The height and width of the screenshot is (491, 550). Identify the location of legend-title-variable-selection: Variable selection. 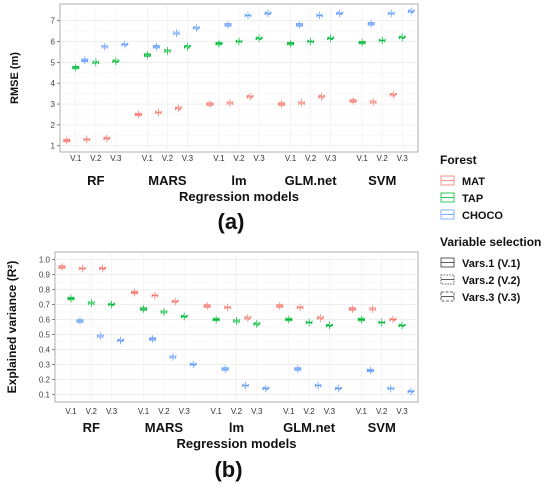
(490, 242).